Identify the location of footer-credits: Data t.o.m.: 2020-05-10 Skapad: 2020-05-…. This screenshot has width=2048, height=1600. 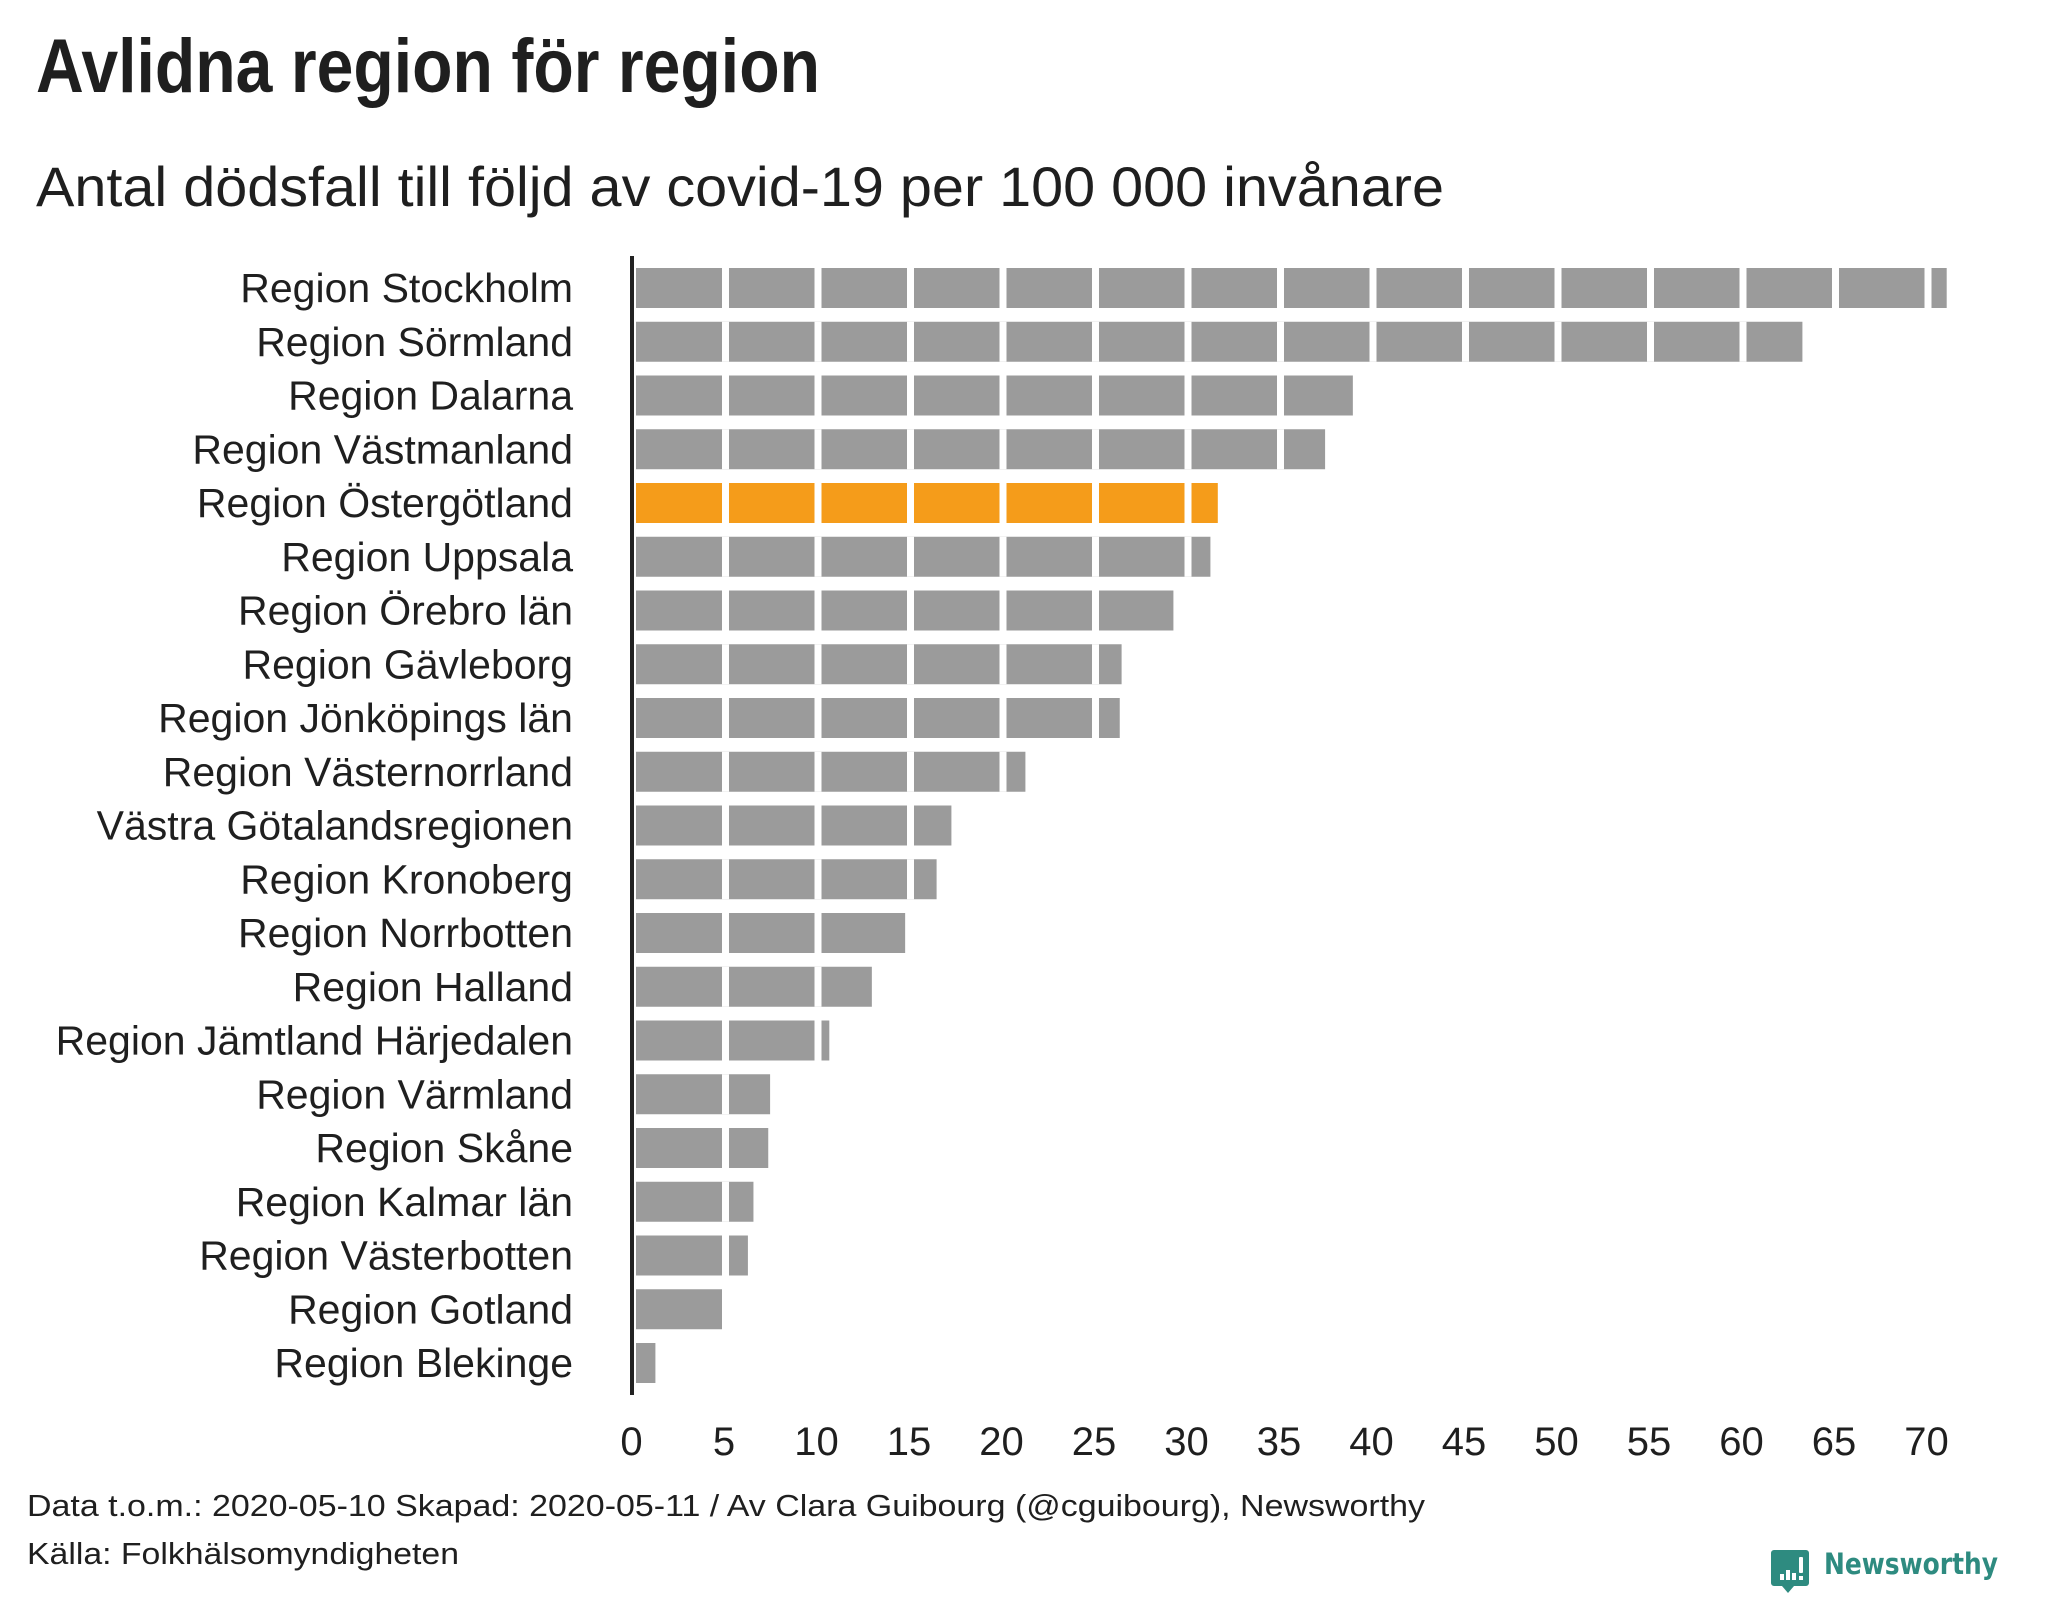
(726, 1505).